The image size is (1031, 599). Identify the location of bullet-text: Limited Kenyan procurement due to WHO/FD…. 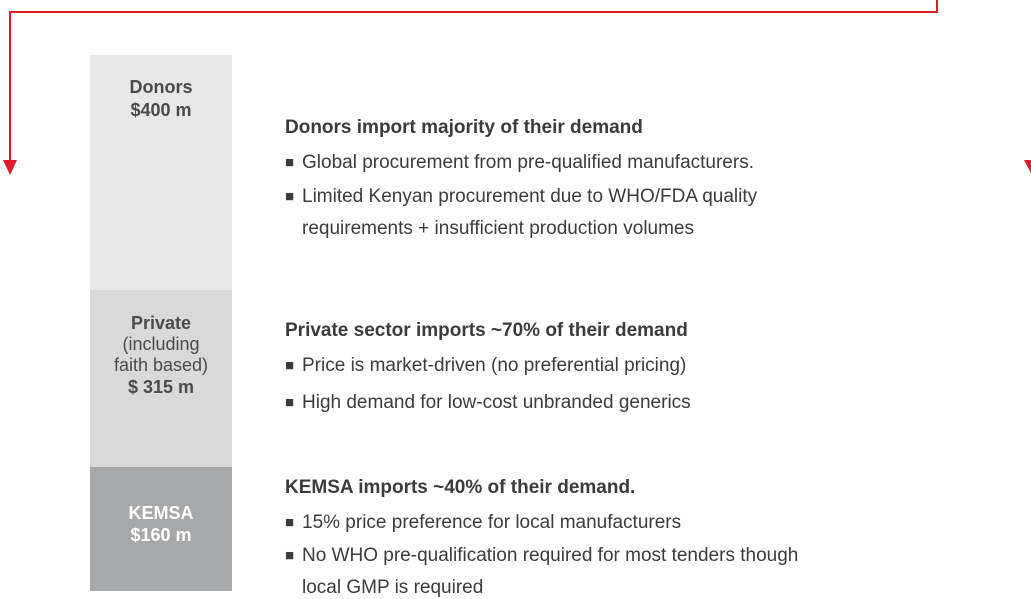
(530, 196).